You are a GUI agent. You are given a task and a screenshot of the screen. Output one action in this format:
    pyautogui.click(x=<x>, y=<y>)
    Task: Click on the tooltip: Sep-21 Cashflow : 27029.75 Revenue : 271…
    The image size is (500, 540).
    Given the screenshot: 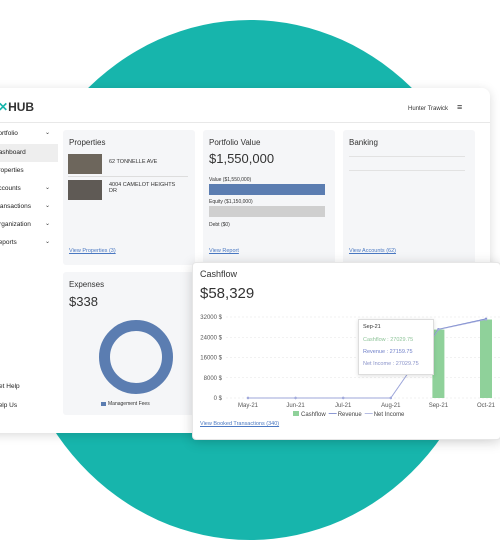 What is the action you would take?
    pyautogui.click(x=396, y=347)
    